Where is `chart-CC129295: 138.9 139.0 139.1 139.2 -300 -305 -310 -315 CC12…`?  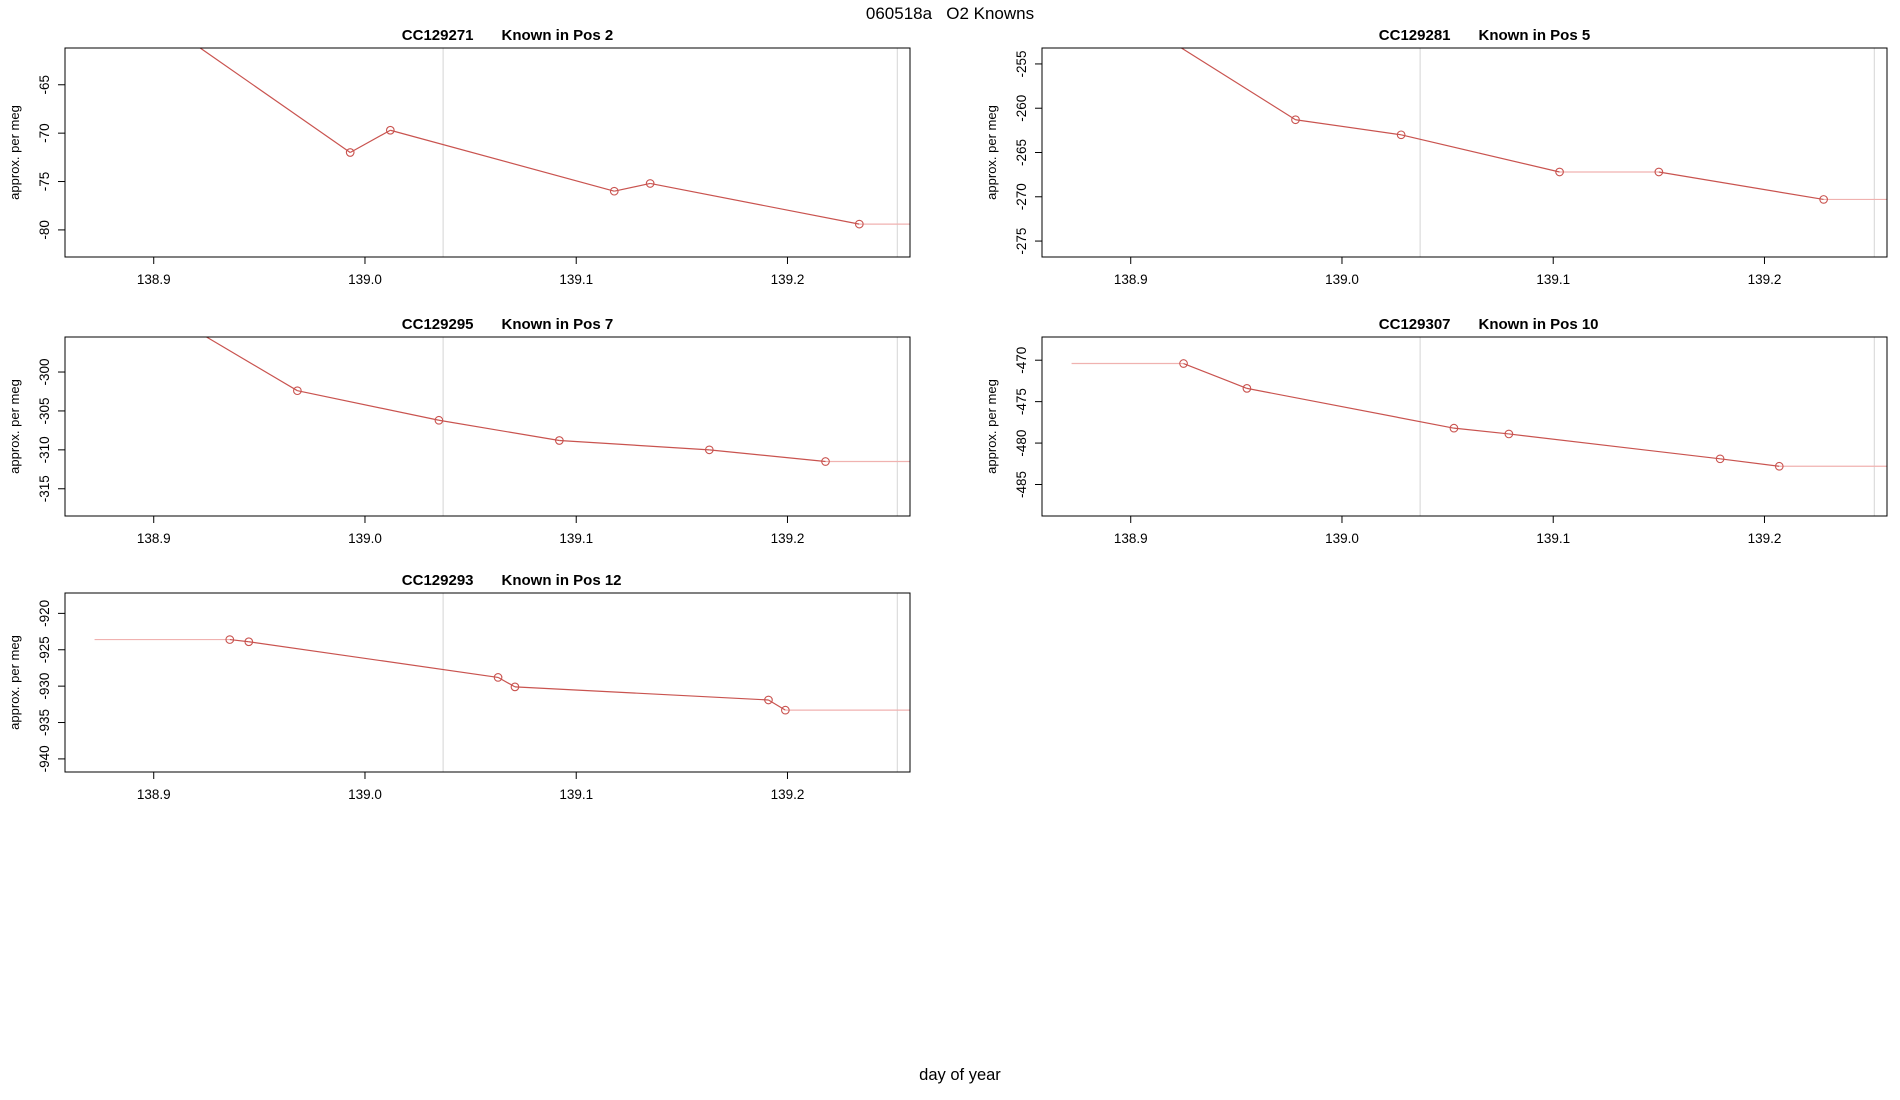
chart-CC129295: 138.9 139.0 139.1 139.2 -300 -305 -310 -315 CC12… is located at coordinates (459, 431).